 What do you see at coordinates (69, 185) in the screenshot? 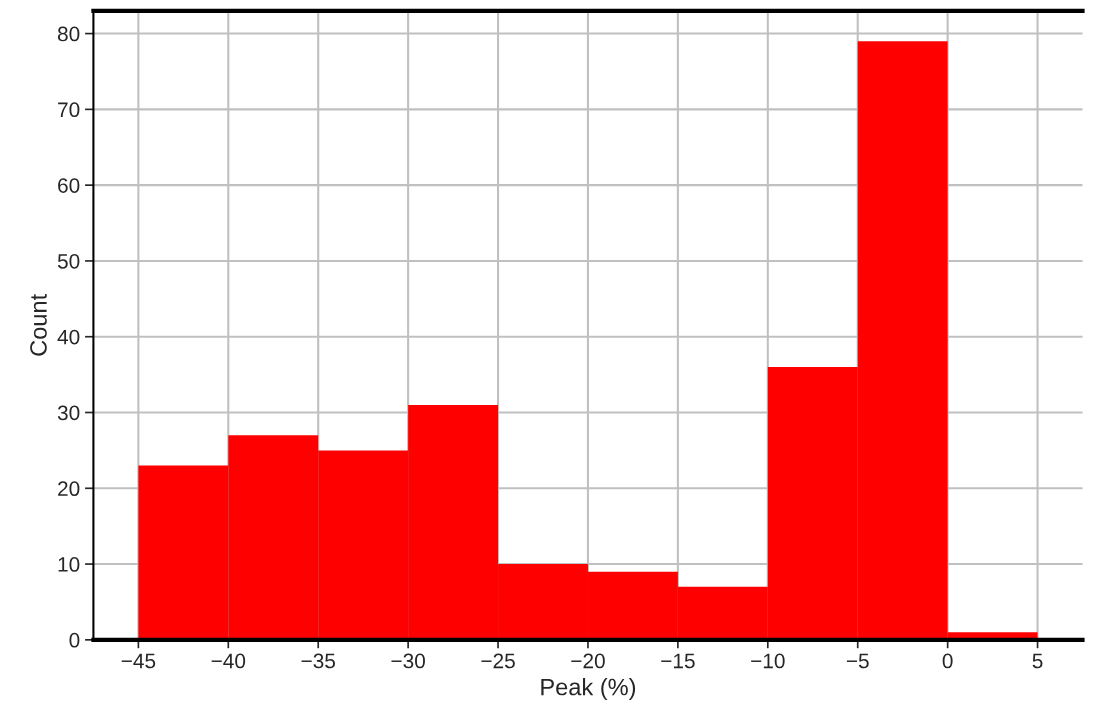
I see `y-tick-label: 60` at bounding box center [69, 185].